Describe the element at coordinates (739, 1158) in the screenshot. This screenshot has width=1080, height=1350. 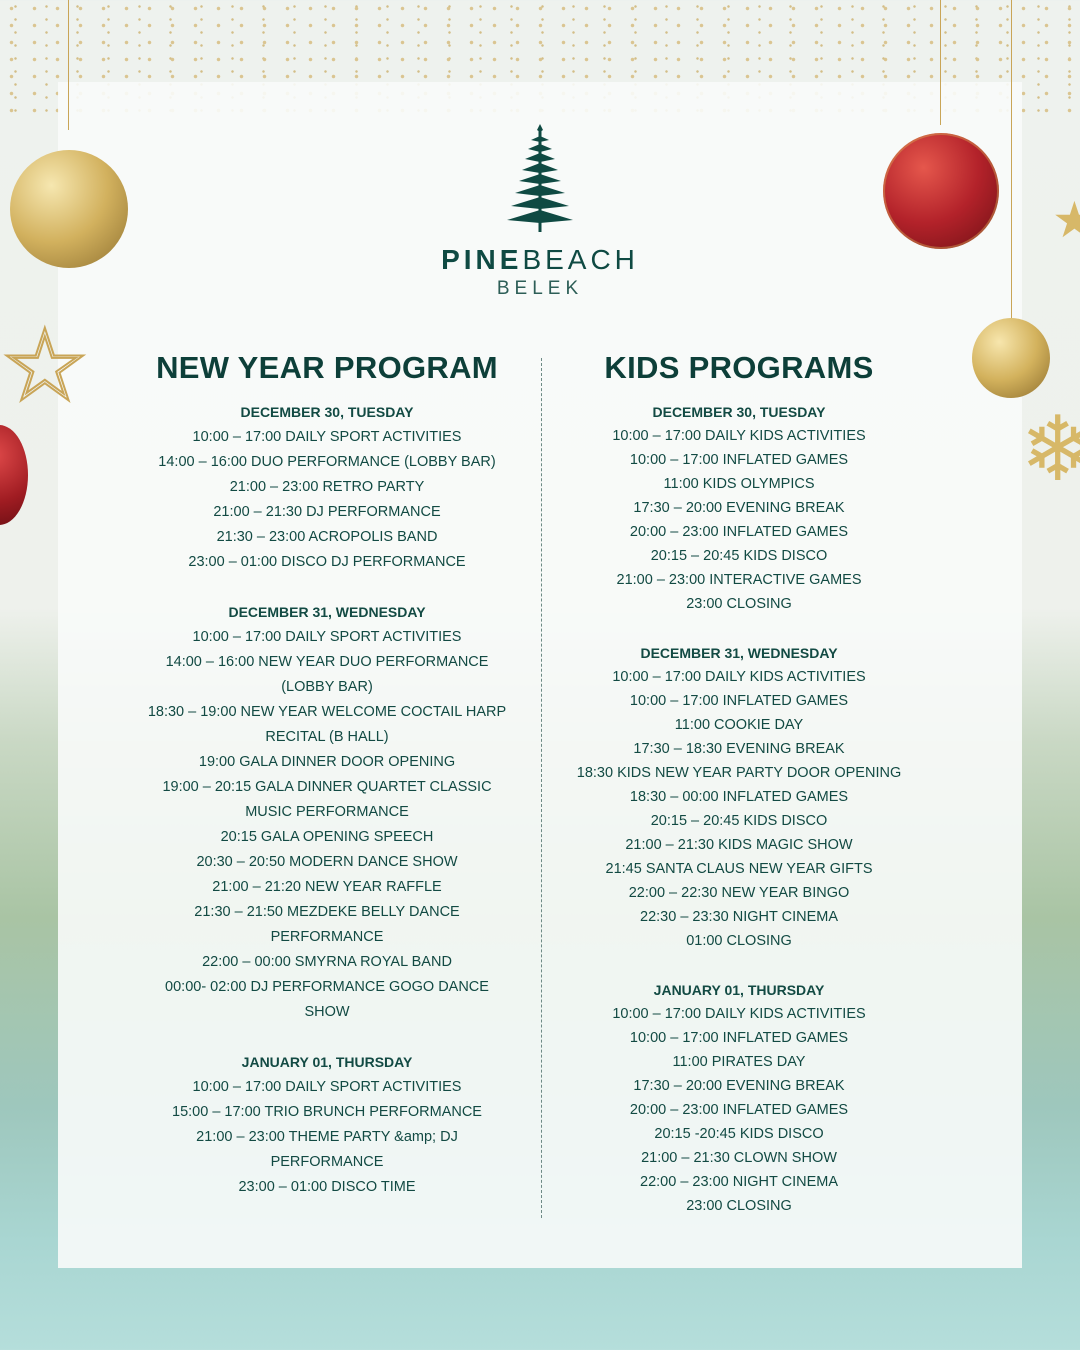
I see `schedule-item: 21:00 – 21:30 CLOWN SHOW` at that location.